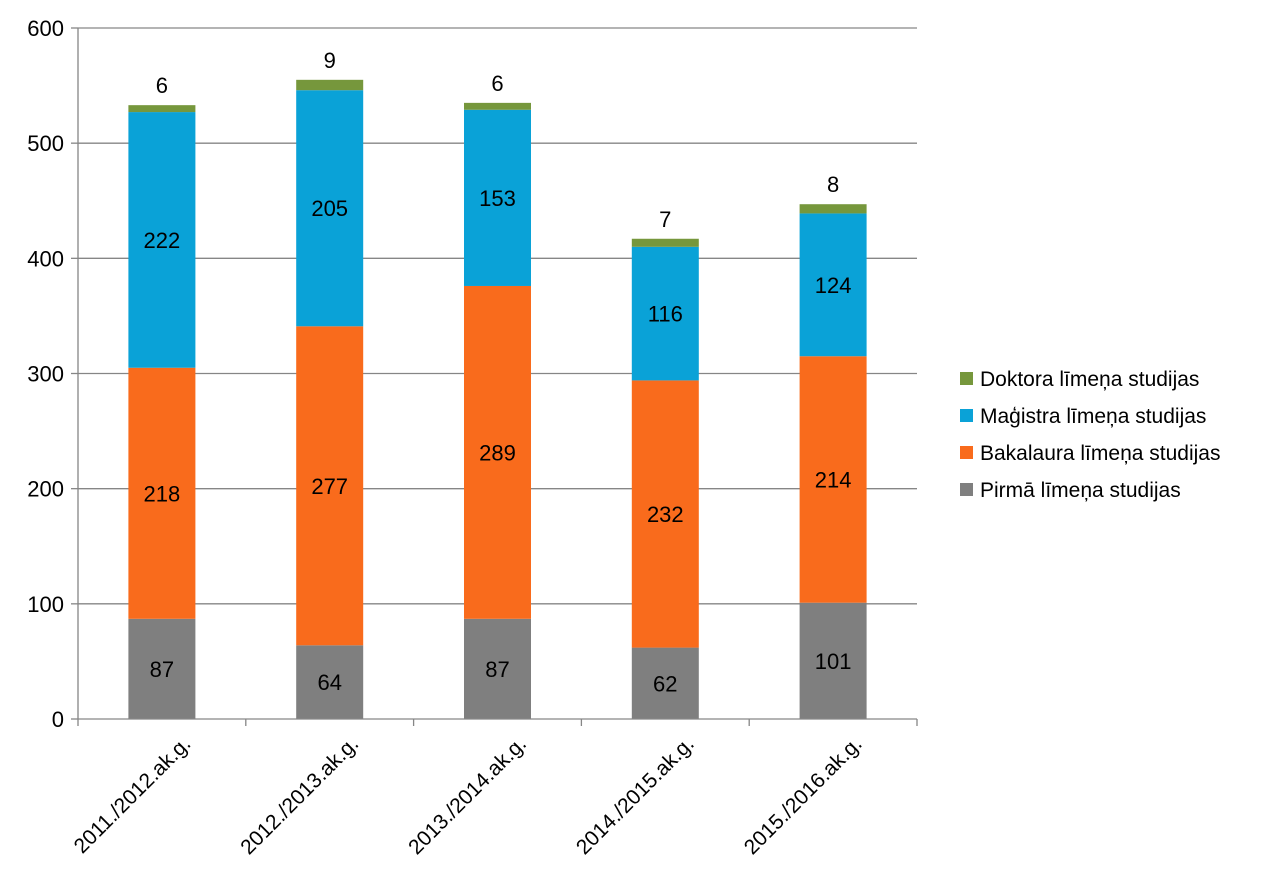  Describe the element at coordinates (1093, 416) in the screenshot. I see `legend-label: Maģistra līmeņa studijas` at that location.